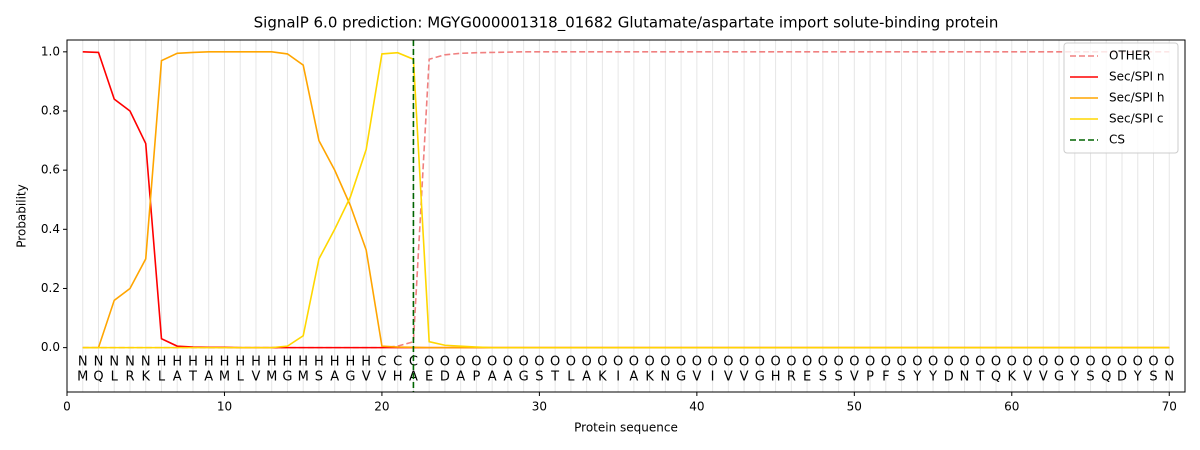 The height and width of the screenshot is (450, 1200). Describe the element at coordinates (1136, 119) in the screenshot. I see `legend-label: Sec/SPI c` at that location.